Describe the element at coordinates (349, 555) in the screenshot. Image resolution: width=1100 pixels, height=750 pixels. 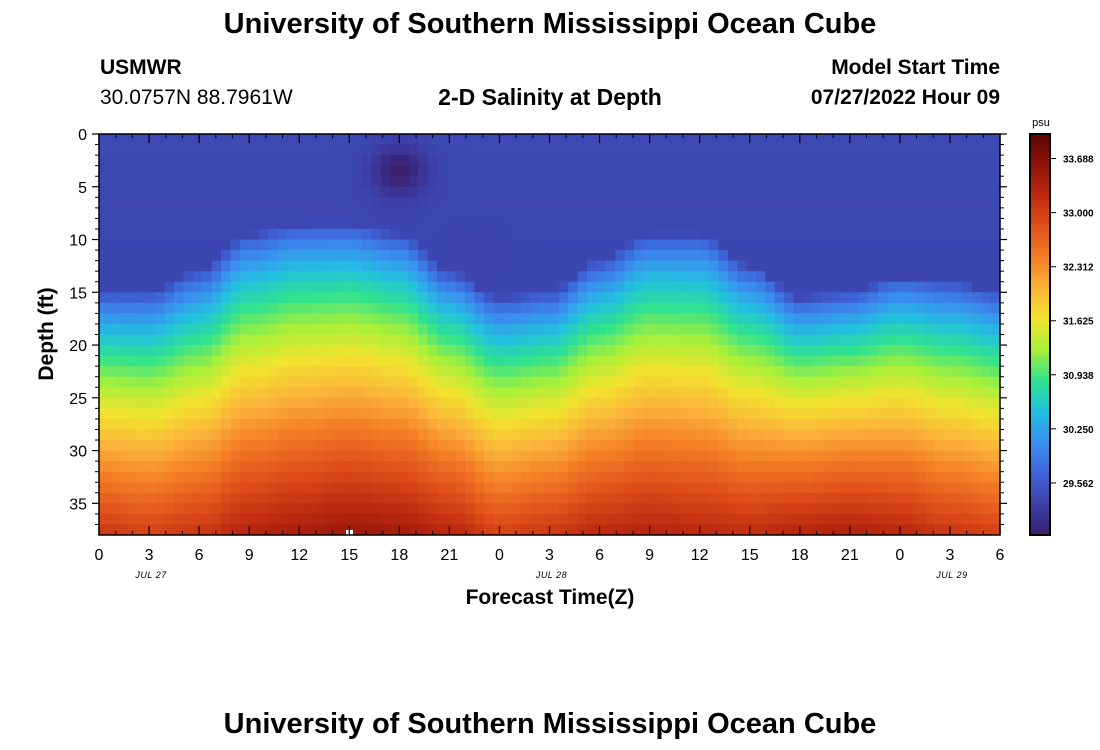
I see `x-tick-label: 15` at that location.